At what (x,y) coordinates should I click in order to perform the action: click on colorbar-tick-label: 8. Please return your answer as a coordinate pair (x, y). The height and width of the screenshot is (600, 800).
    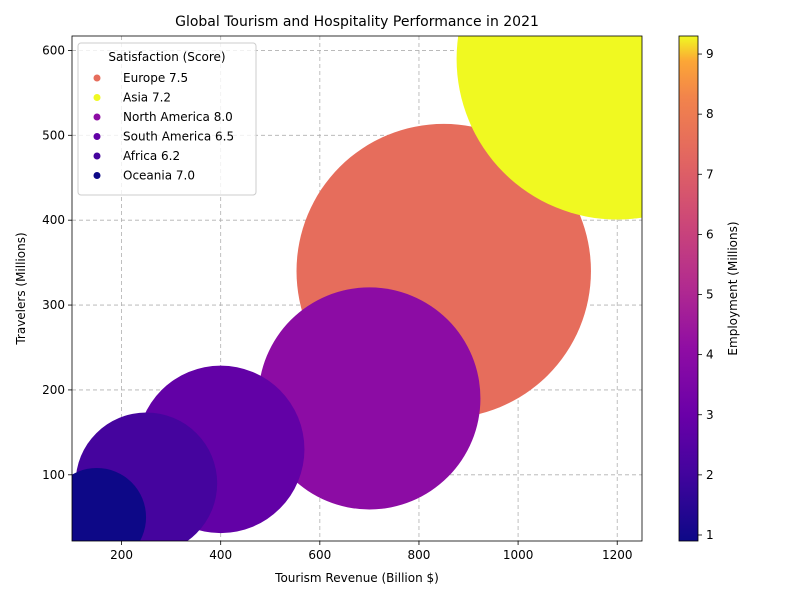
    Looking at the image, I should click on (710, 114).